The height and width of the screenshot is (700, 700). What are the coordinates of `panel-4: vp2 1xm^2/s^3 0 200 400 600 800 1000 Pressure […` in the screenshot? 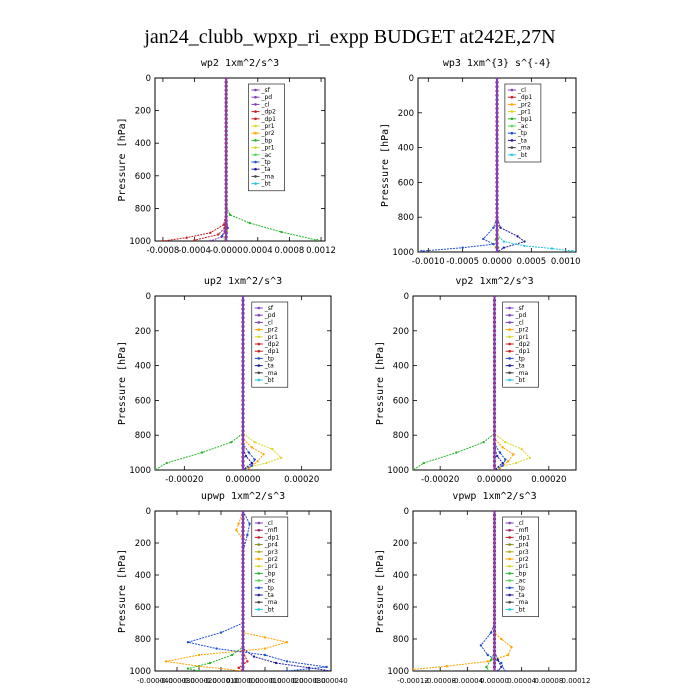 It's located at (476, 380).